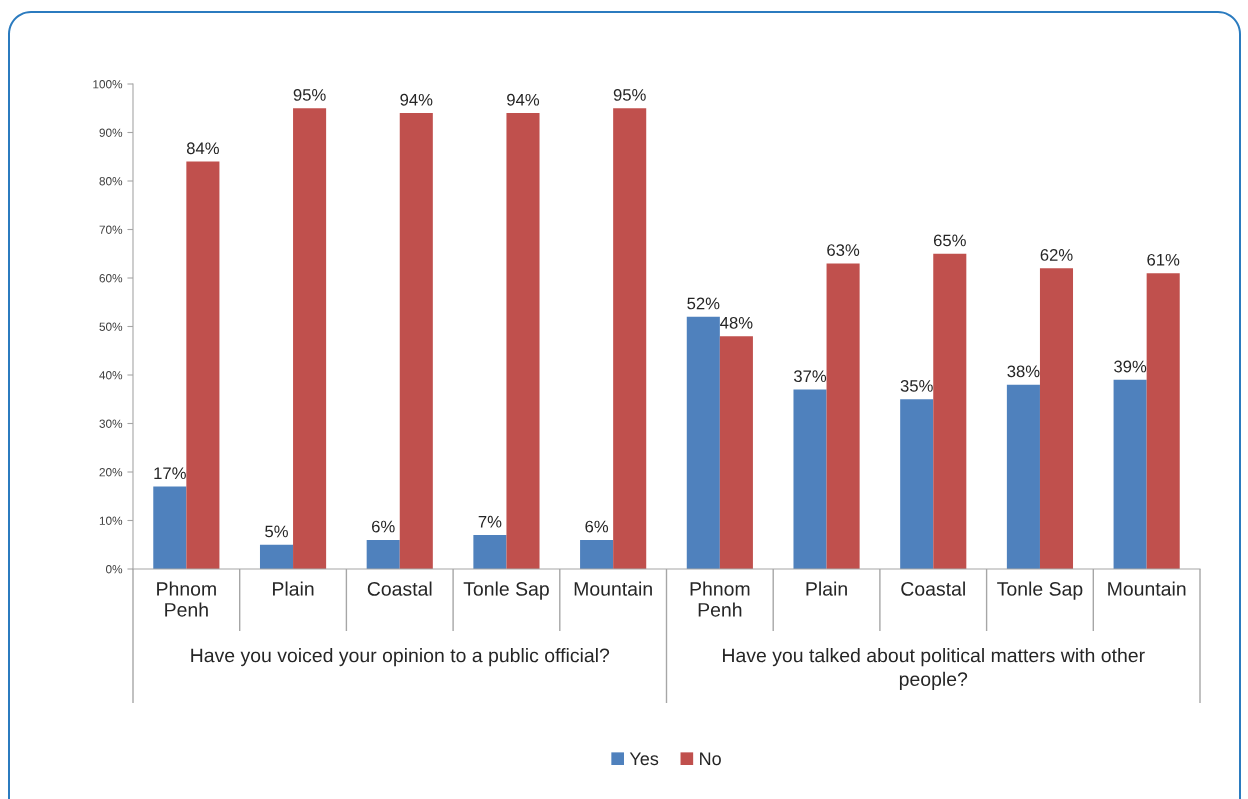 The height and width of the screenshot is (799, 1248). Describe the element at coordinates (810, 376) in the screenshot. I see `data-label: 37%` at that location.